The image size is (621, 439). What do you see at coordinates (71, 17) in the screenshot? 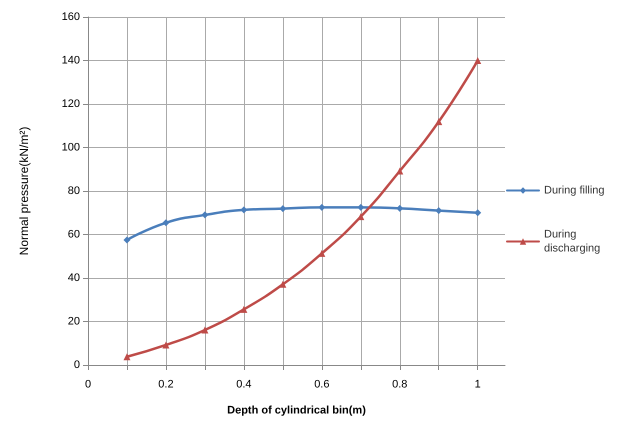
I see `y-tick-label: 160` at bounding box center [71, 17].